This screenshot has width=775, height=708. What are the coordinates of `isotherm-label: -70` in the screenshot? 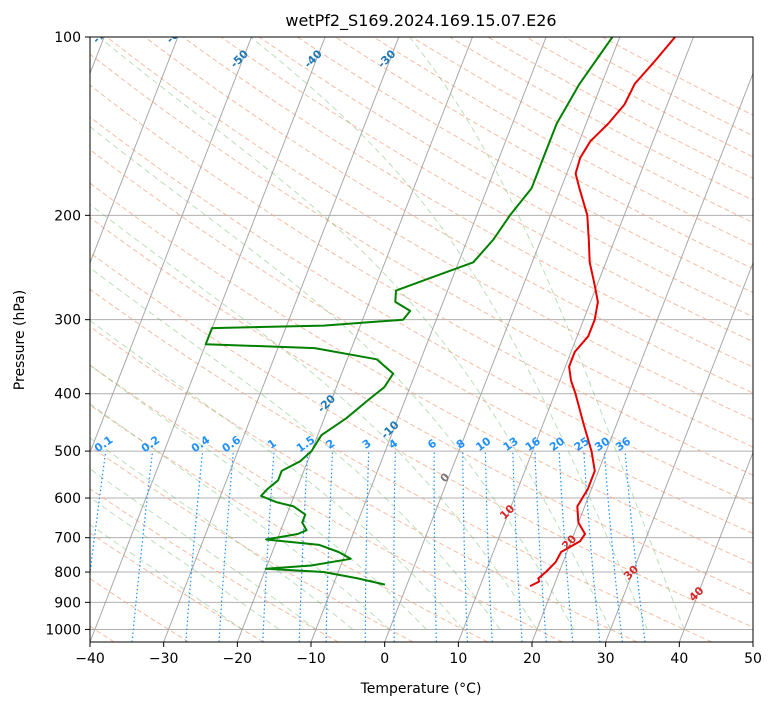 It's located at (101, 34).